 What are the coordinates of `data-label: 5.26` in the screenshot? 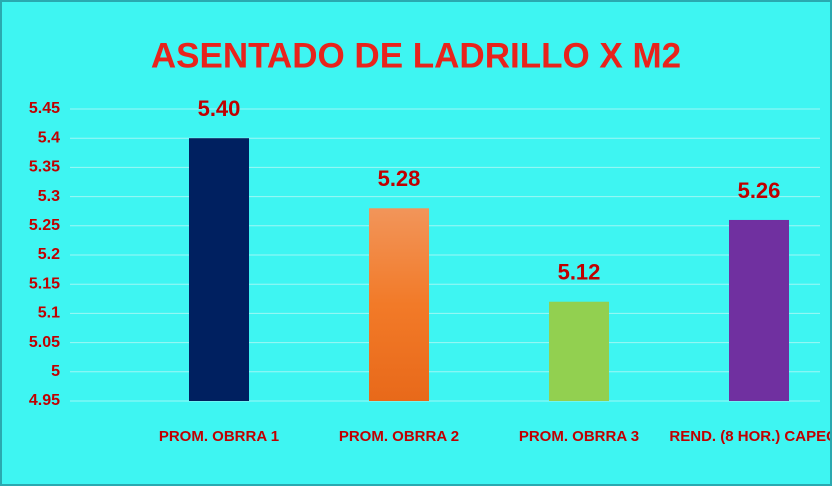 It's located at (759, 190).